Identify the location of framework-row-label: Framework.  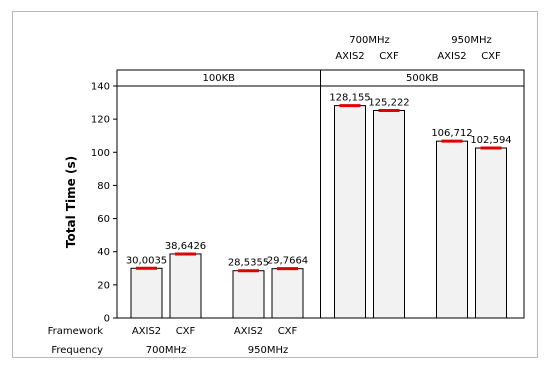
(76, 331).